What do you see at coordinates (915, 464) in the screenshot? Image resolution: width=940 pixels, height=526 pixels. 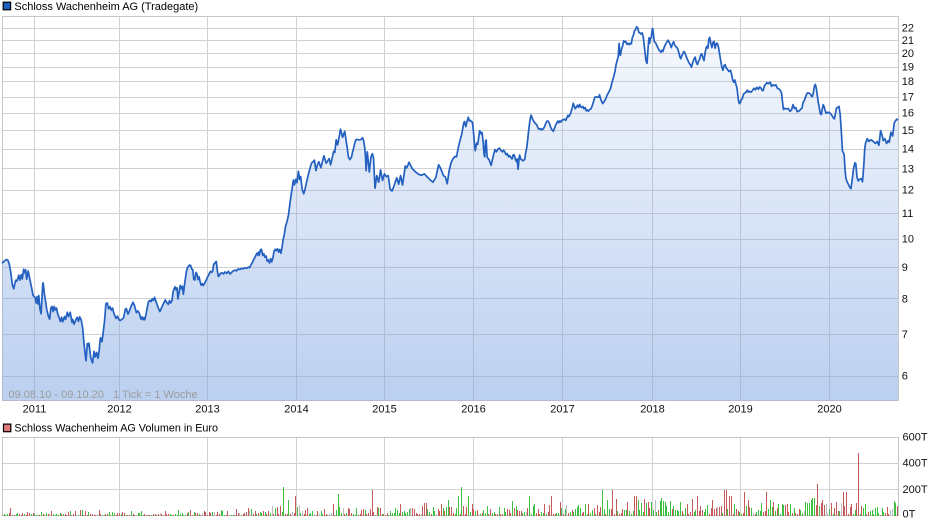 I see `svg-text: 400T` at bounding box center [915, 464].